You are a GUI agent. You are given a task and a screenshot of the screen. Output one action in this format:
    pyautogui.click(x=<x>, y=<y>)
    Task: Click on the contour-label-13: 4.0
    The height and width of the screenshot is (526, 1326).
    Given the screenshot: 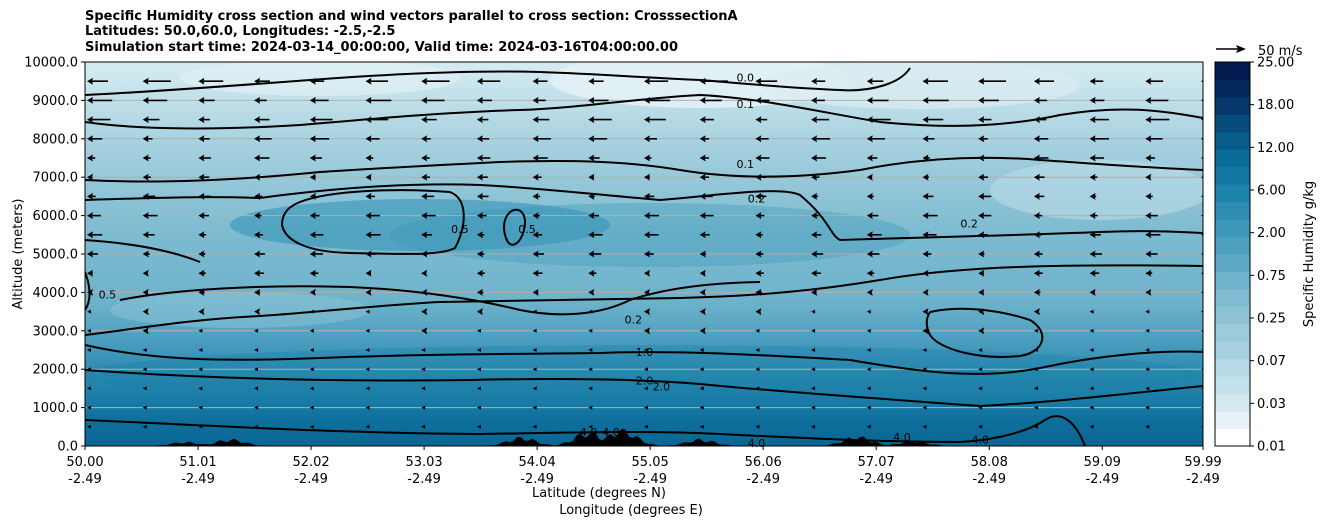 What is the action you would take?
    pyautogui.click(x=611, y=432)
    